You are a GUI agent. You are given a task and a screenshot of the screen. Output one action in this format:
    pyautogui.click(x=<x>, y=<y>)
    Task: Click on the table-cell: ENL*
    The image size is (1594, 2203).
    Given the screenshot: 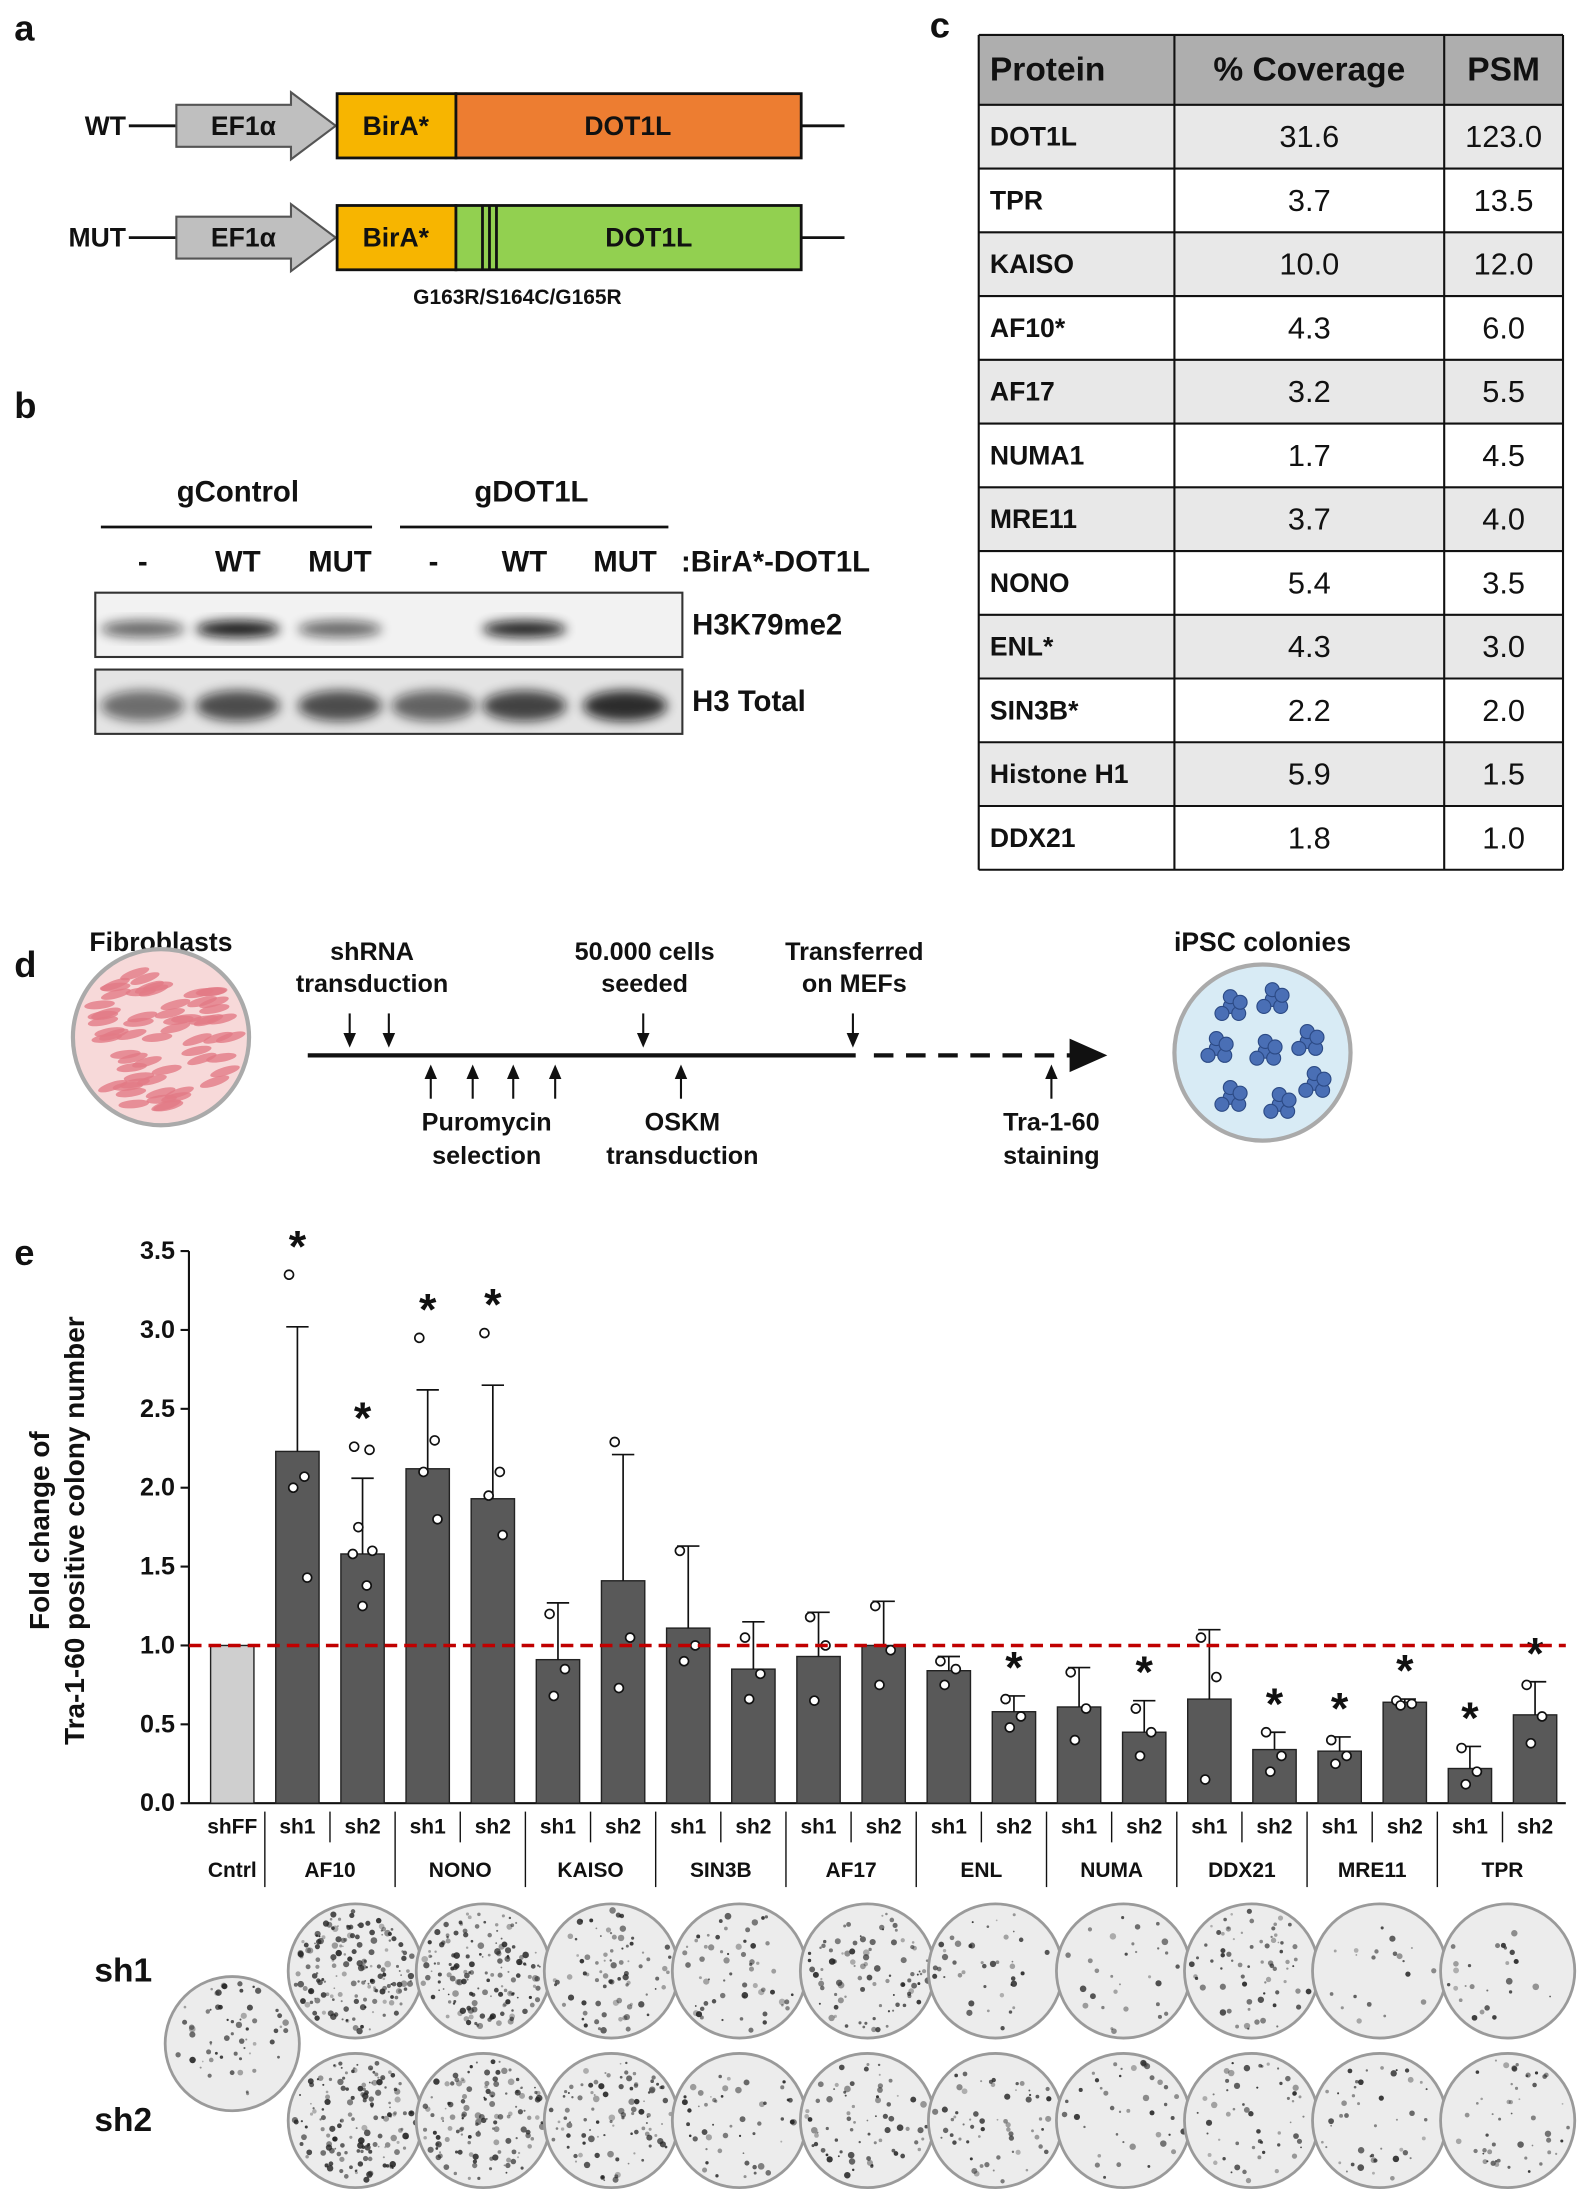 What is the action you would take?
    pyautogui.click(x=1022, y=647)
    